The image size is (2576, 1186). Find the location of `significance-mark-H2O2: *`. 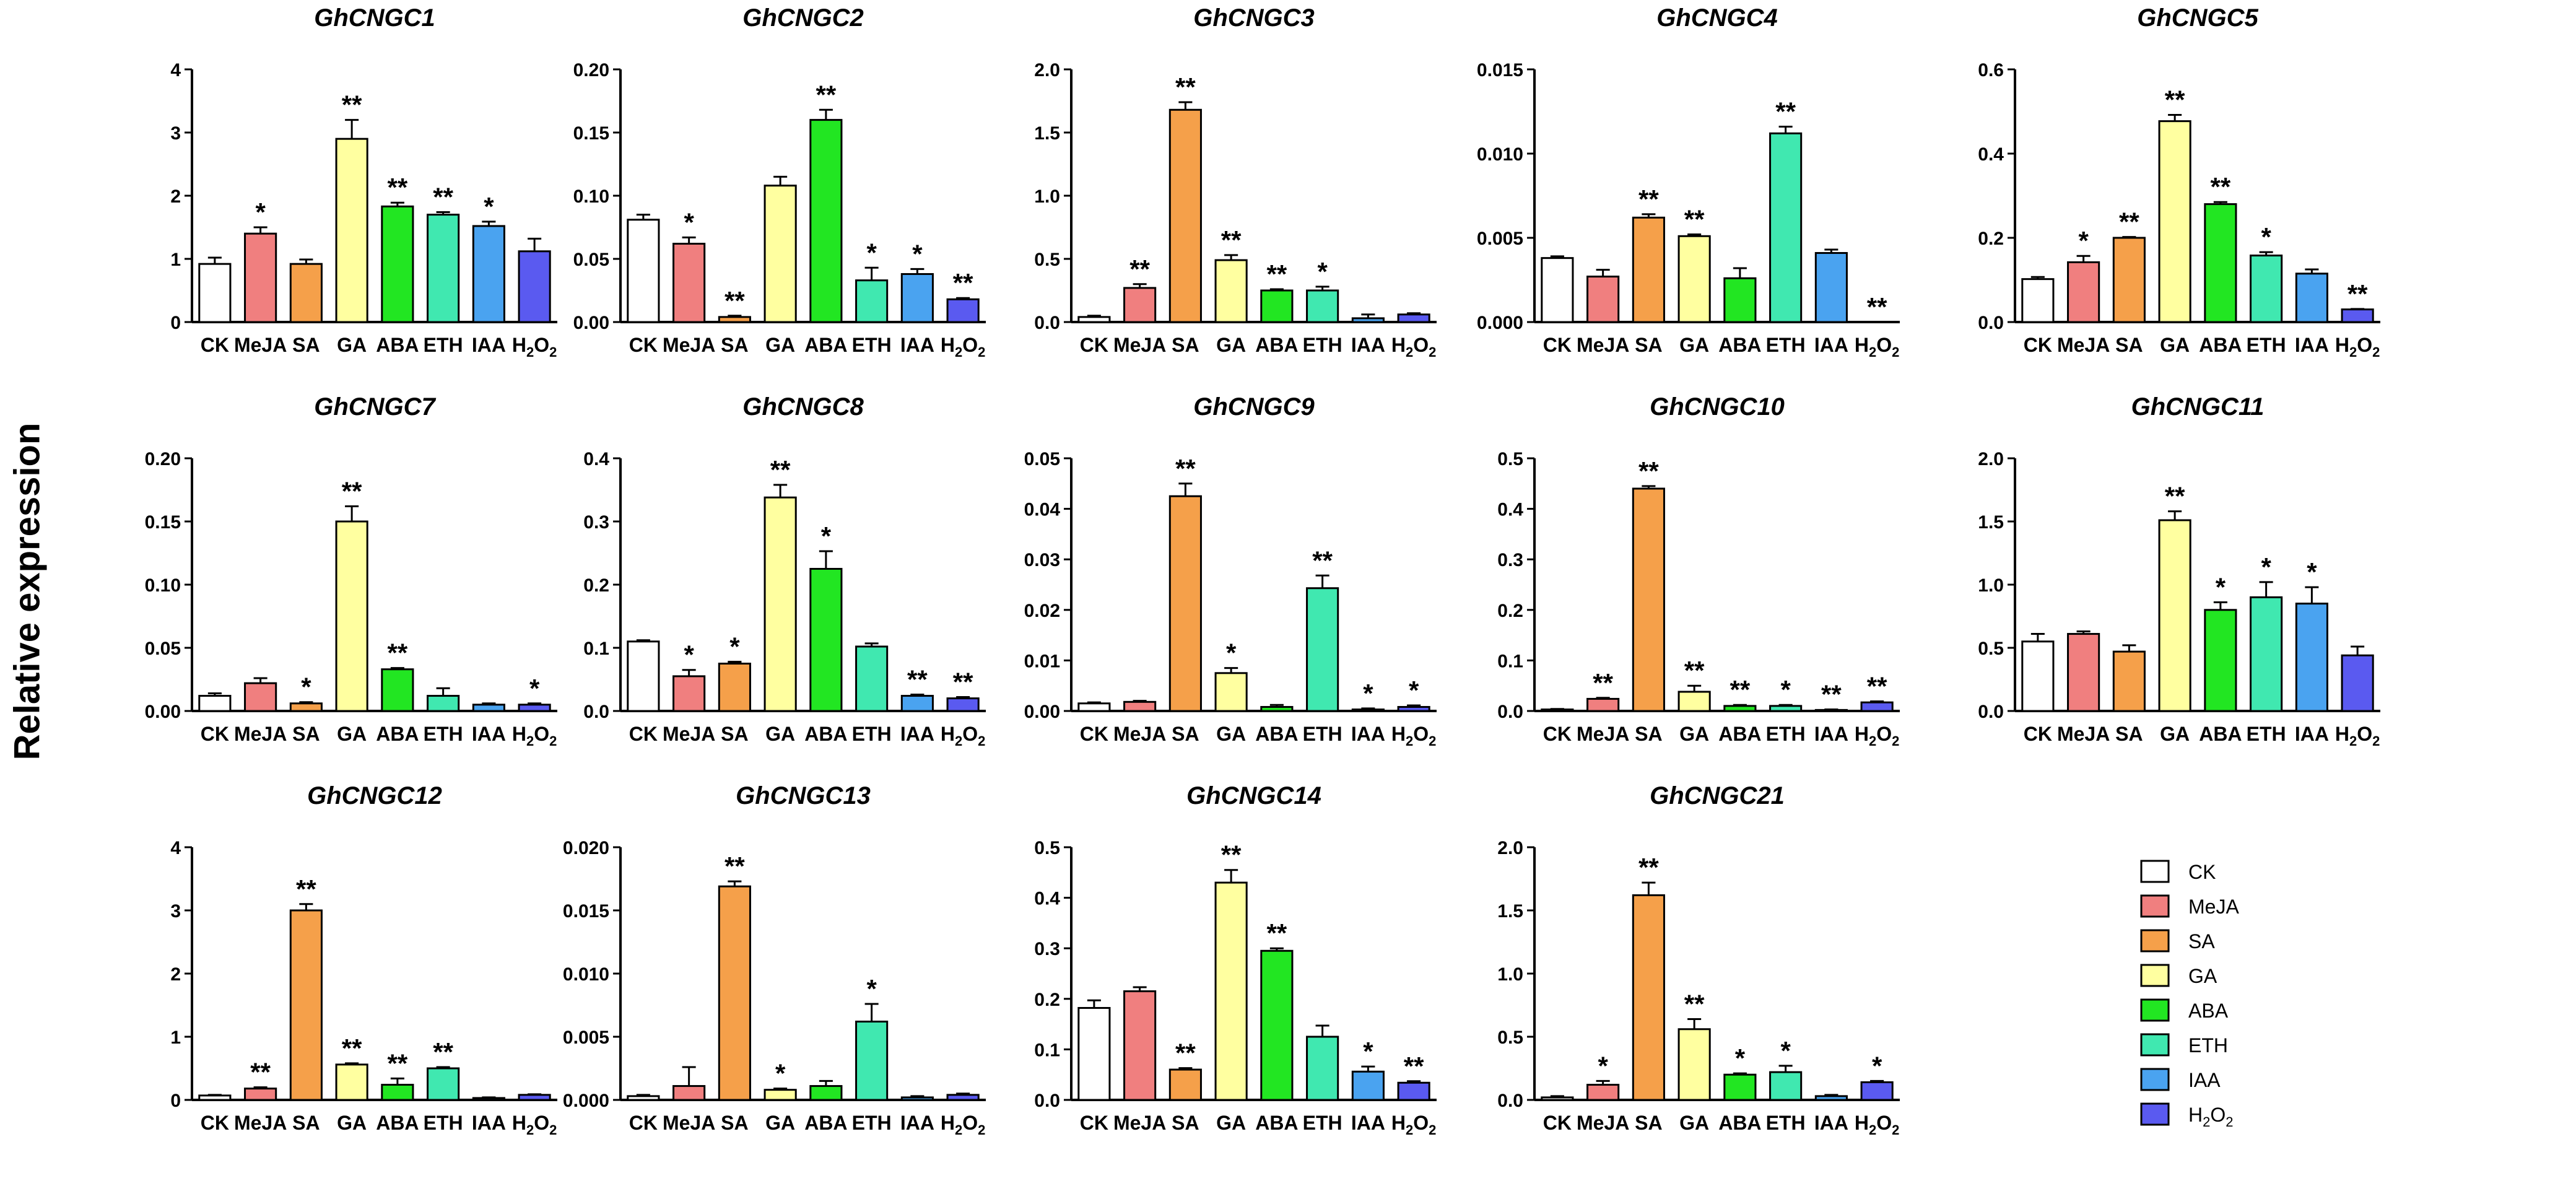

significance-mark-H2O2: * is located at coordinates (1877, 1065).